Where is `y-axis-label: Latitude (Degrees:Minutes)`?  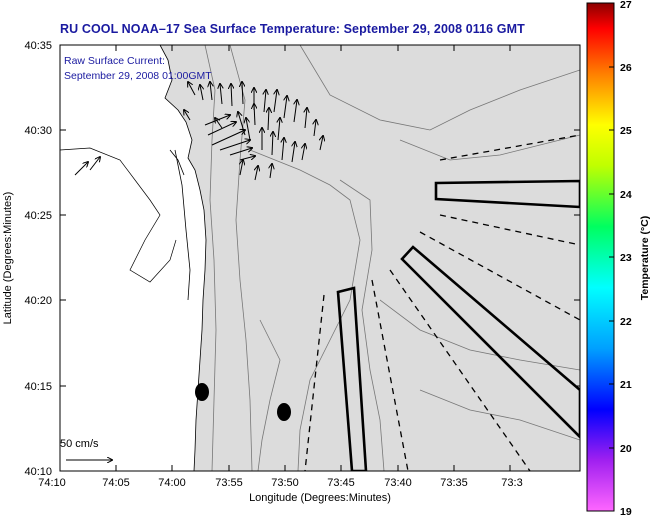 y-axis-label: Latitude (Degrees:Minutes) is located at coordinates (8, 258).